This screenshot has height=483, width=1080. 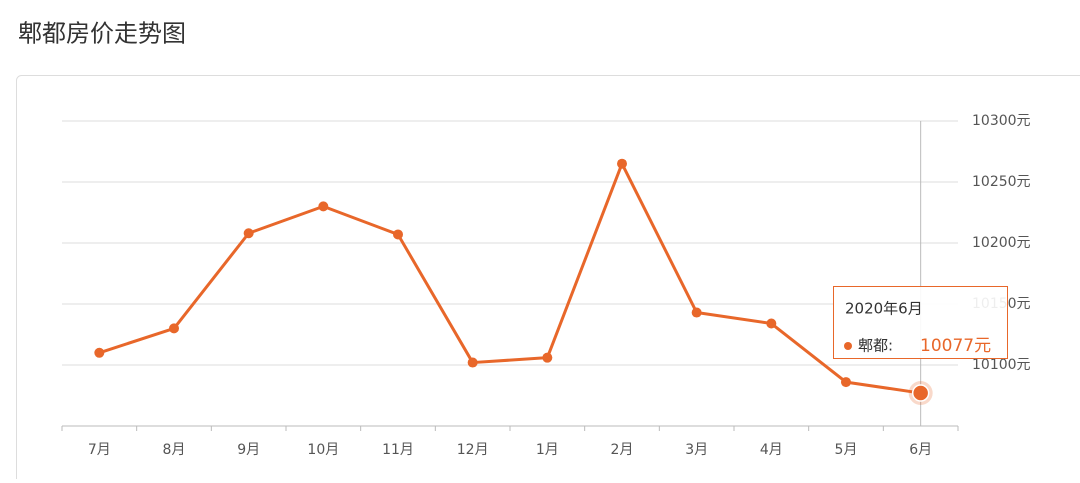 What do you see at coordinates (875, 346) in the screenshot?
I see `tooltip-series: 郫都:` at bounding box center [875, 346].